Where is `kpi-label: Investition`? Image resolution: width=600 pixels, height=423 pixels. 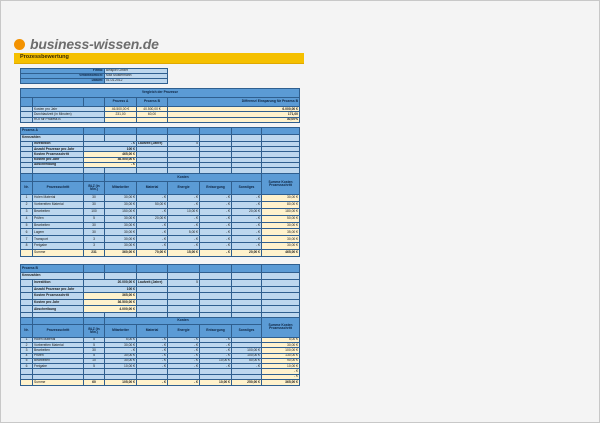
kpi-label: Investition is located at coordinates (58, 283).